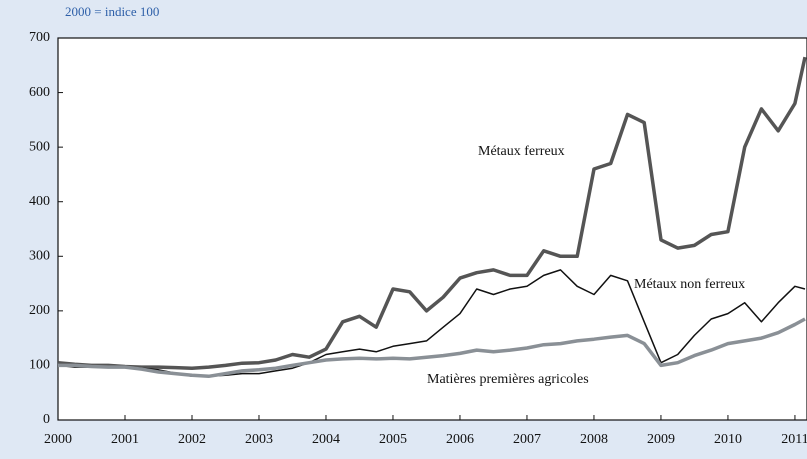 This screenshot has width=807, height=459. I want to click on x-tick-label: 2009, so click(661, 439).